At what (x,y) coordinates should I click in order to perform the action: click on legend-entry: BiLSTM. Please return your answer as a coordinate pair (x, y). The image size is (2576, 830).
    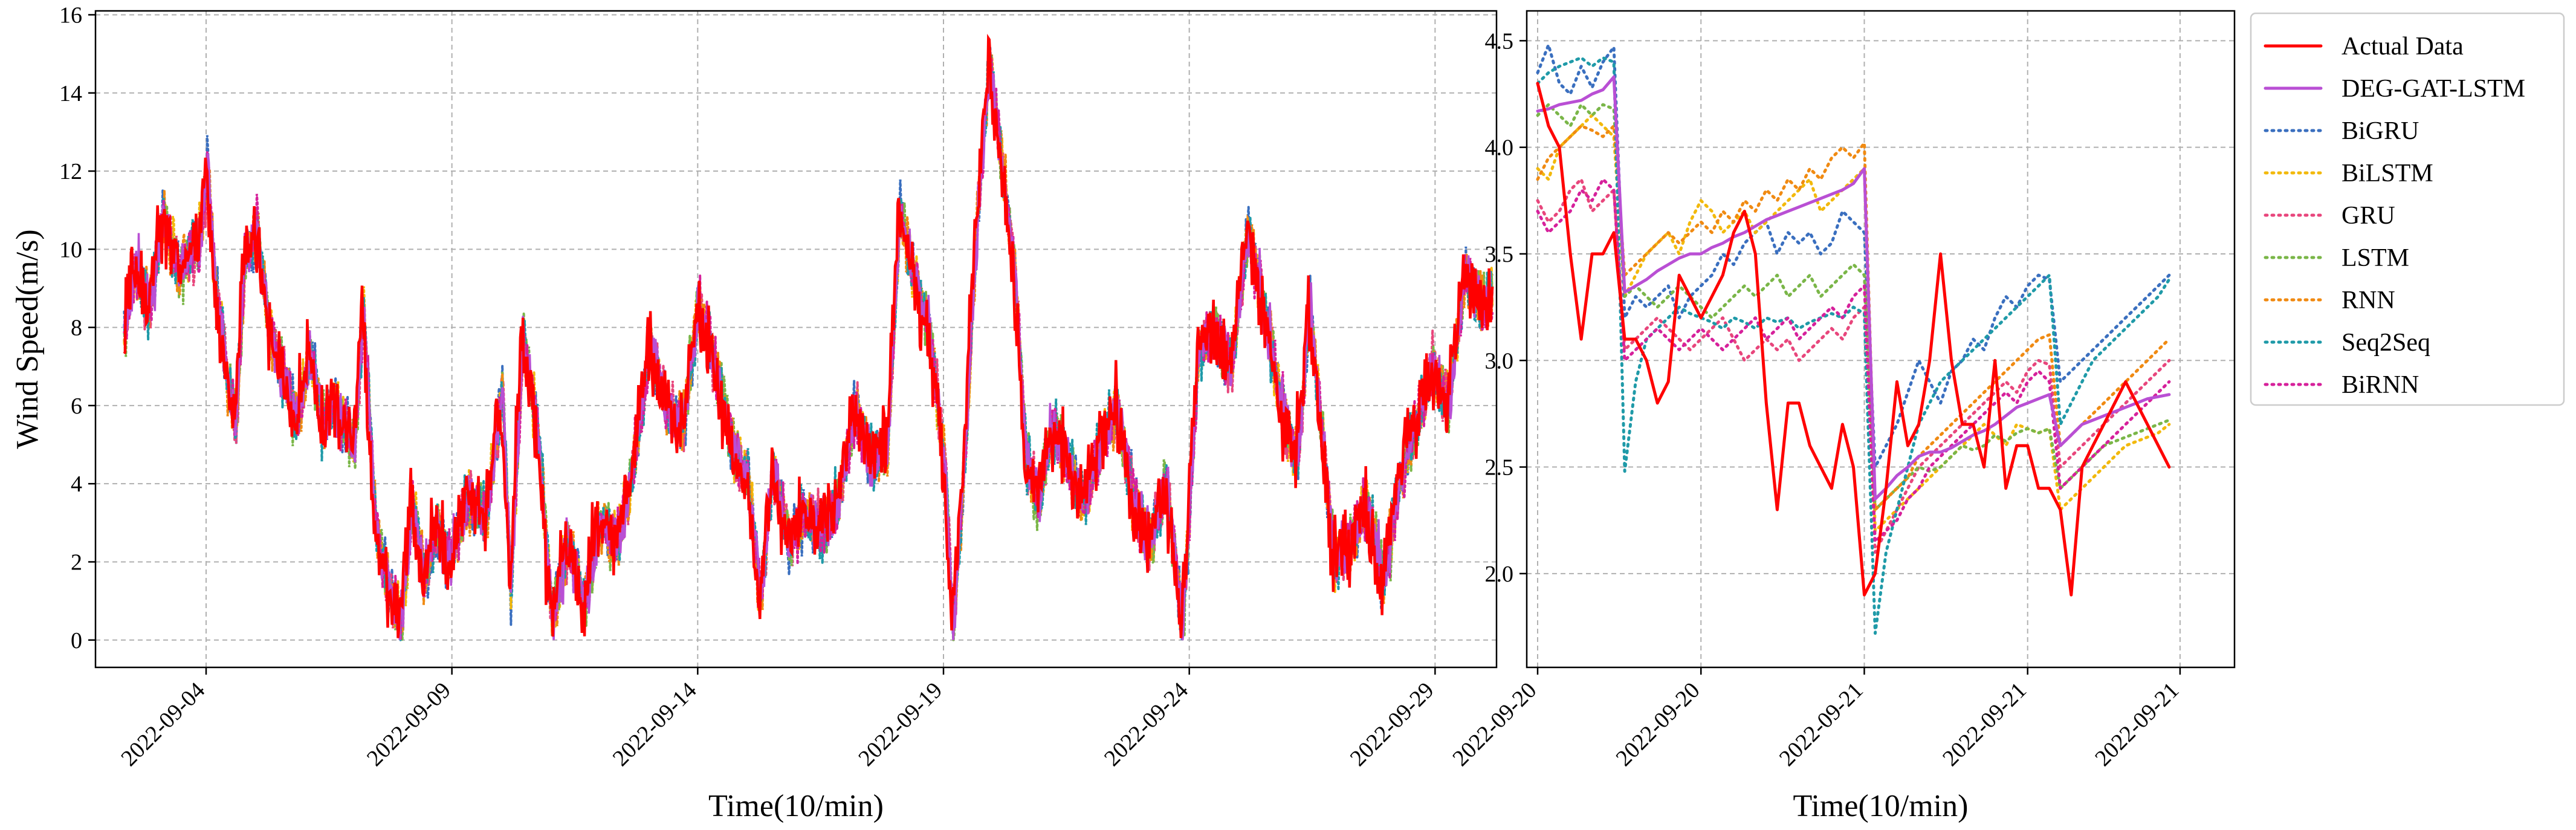
    Looking at the image, I should click on (2387, 174).